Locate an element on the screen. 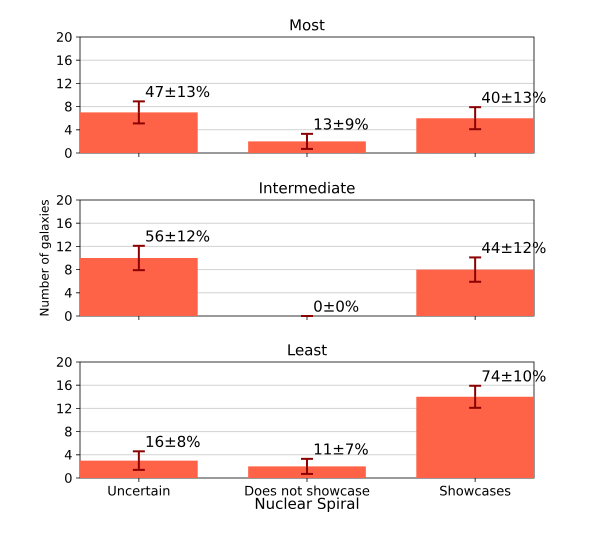 This screenshot has height=538, width=592. x-tick-label: Uncertain is located at coordinates (139, 491).